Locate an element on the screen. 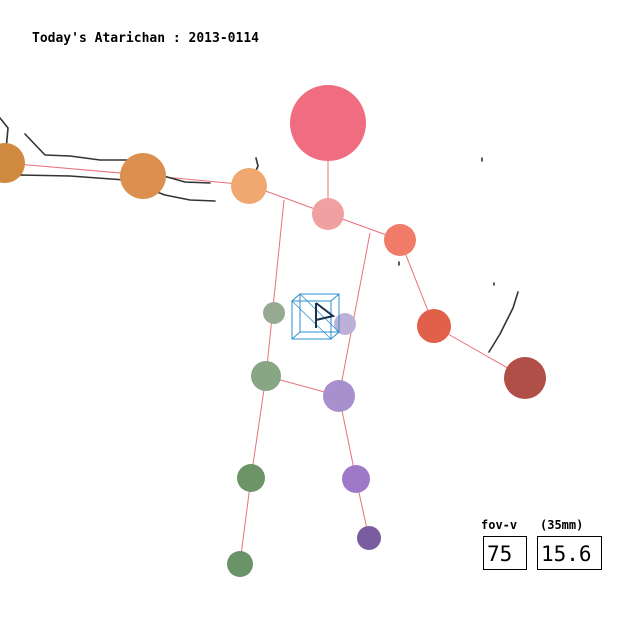 This screenshot has width=630, height=630. joint-ankle-right is located at coordinates (356, 479).